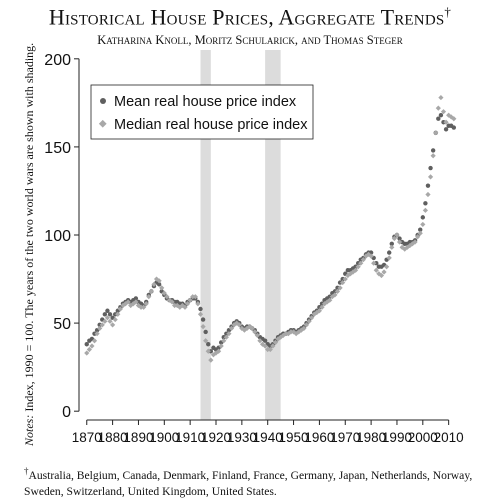  Describe the element at coordinates (240, 235) in the screenshot. I see `war-shading-group` at that location.